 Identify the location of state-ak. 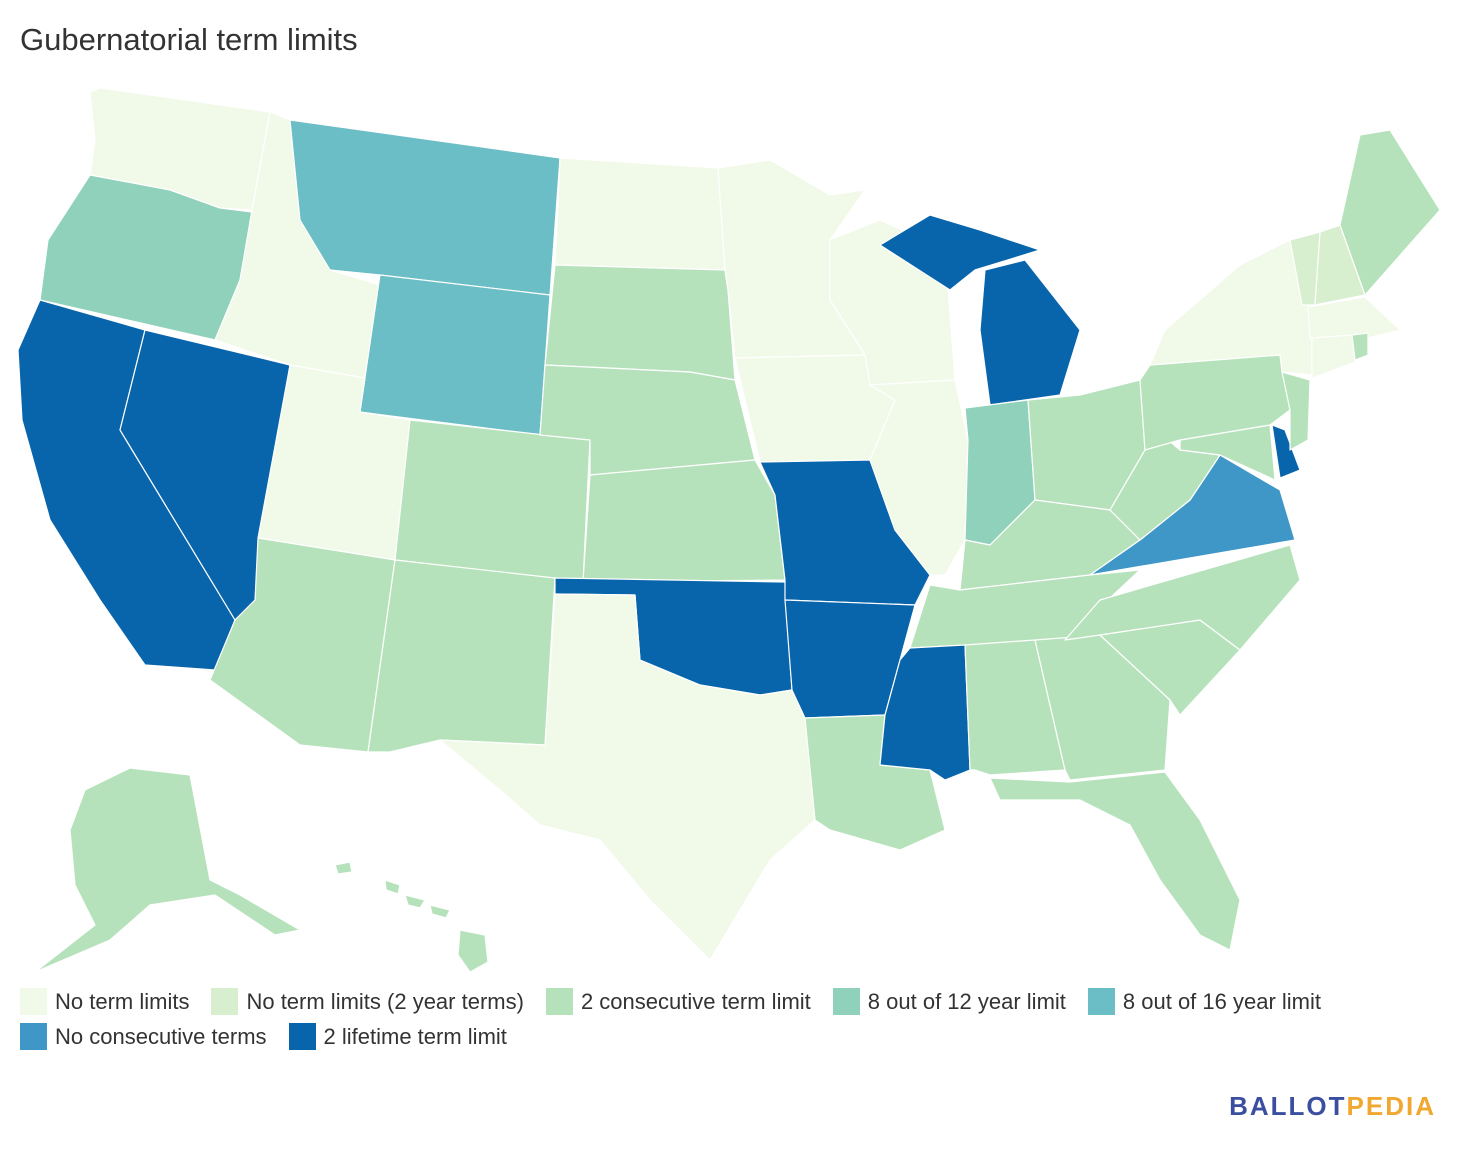
(167, 870).